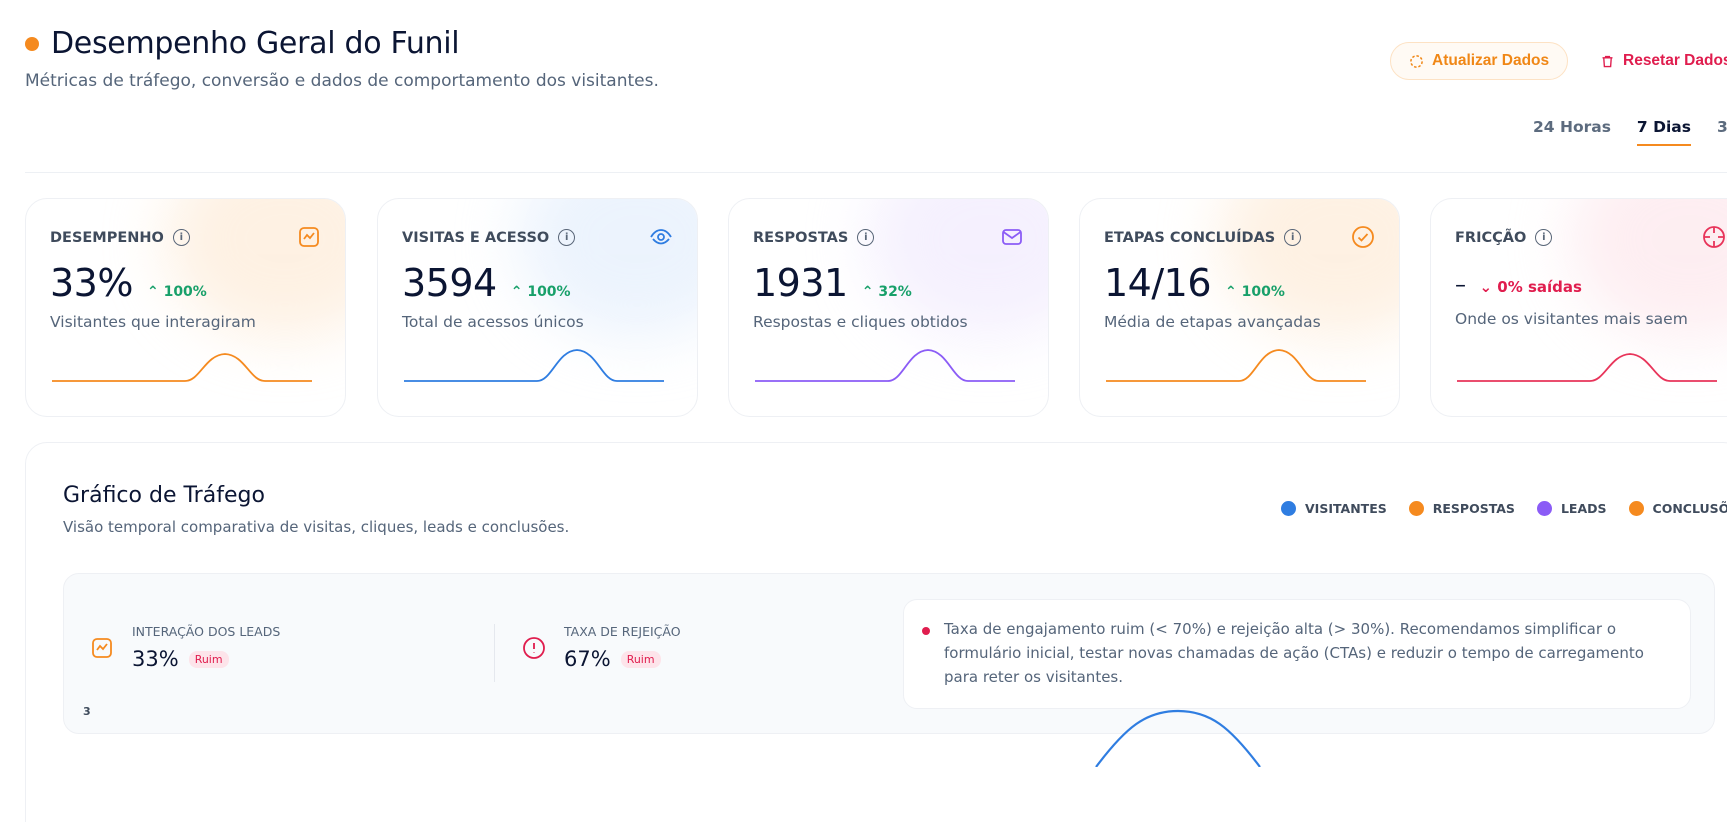  I want to click on crosshair-icon, so click(1714, 237).